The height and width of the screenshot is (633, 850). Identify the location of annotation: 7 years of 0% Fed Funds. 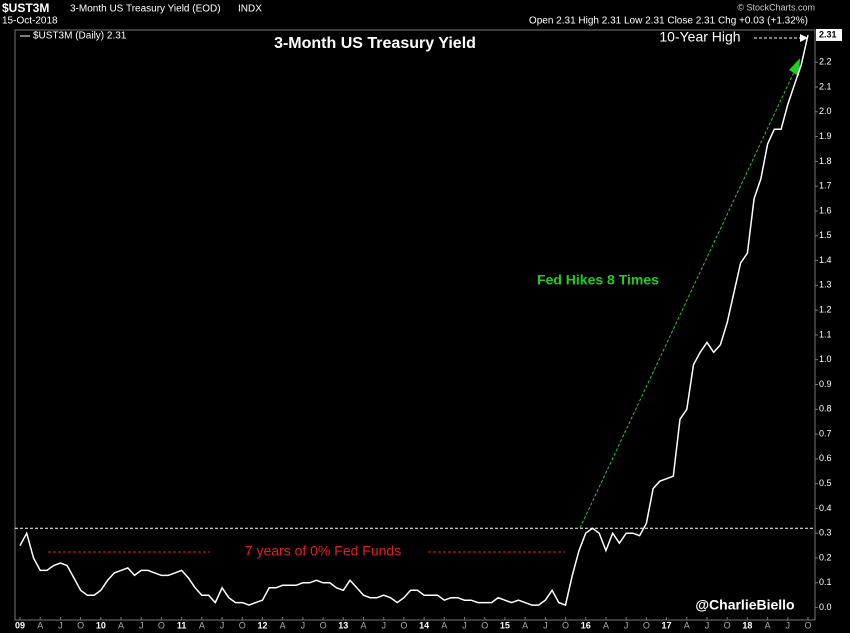
(323, 551).